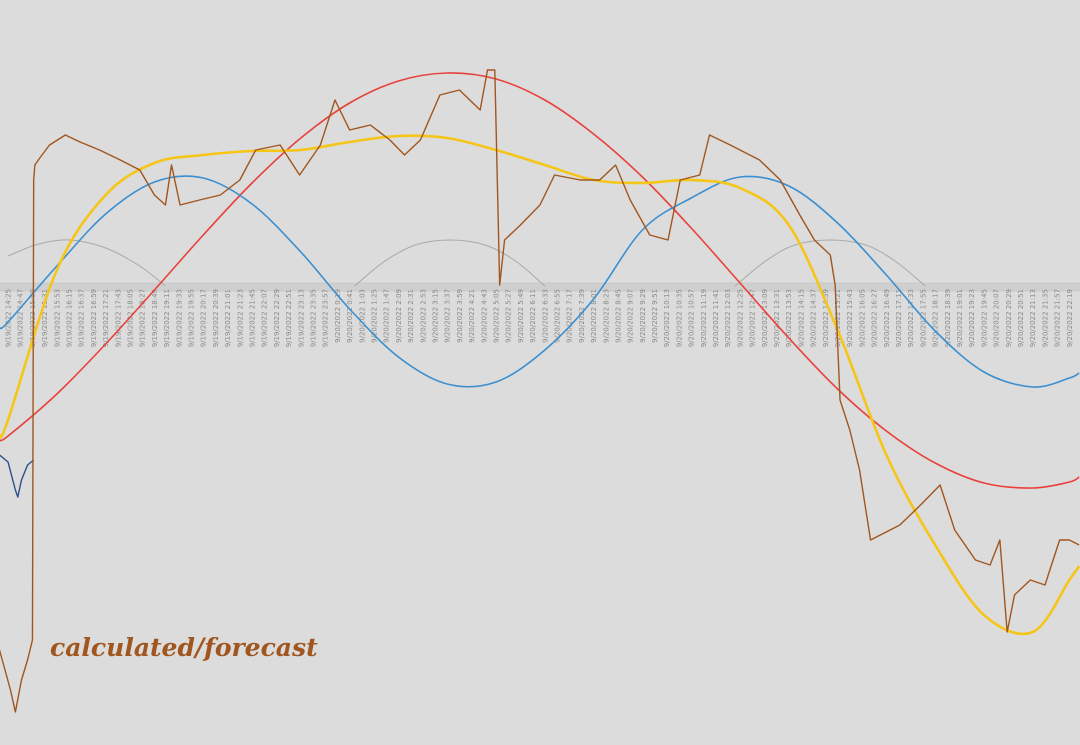 Image resolution: width=1080 pixels, height=745 pixels. Describe the element at coordinates (753, 318) in the screenshot. I see `x-tick-label: 9/20/2022 12:47` at that location.